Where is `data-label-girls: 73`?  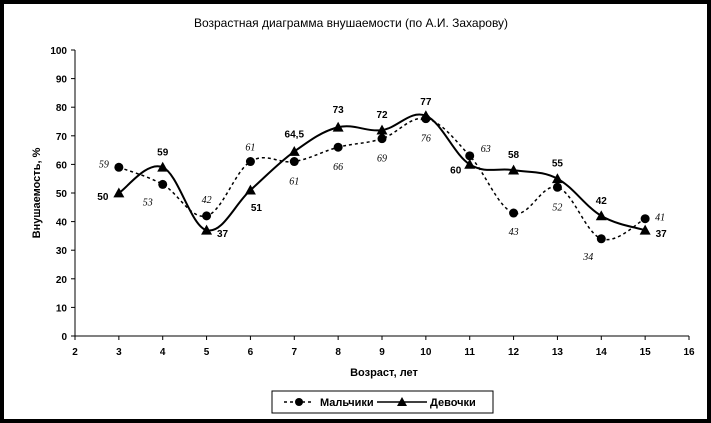
data-label-girls: 73 is located at coordinates (339, 110).